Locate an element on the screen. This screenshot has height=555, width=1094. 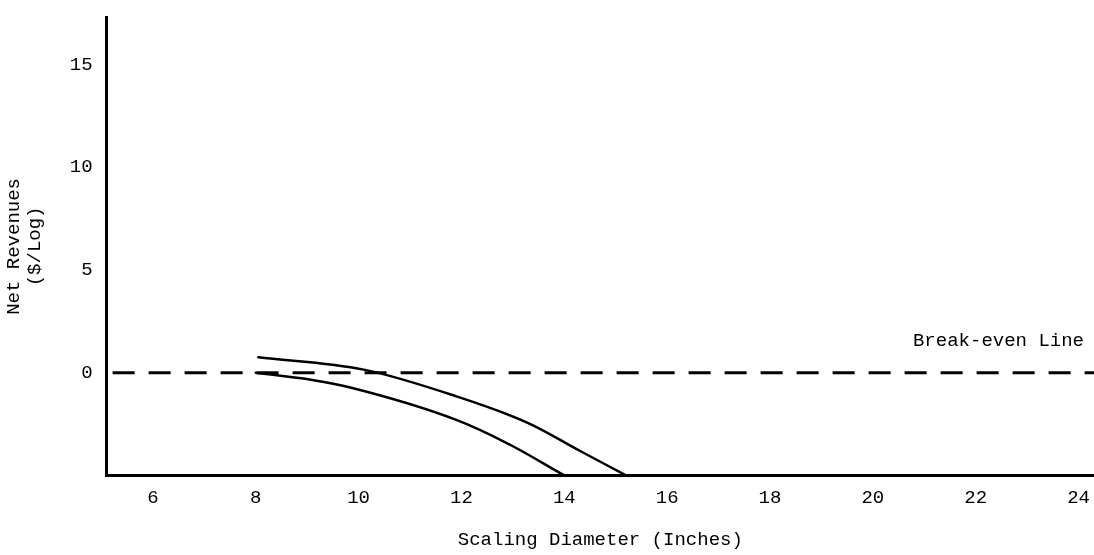
x-axis-title: Scaling Diameter (Inches) is located at coordinates (600, 539).